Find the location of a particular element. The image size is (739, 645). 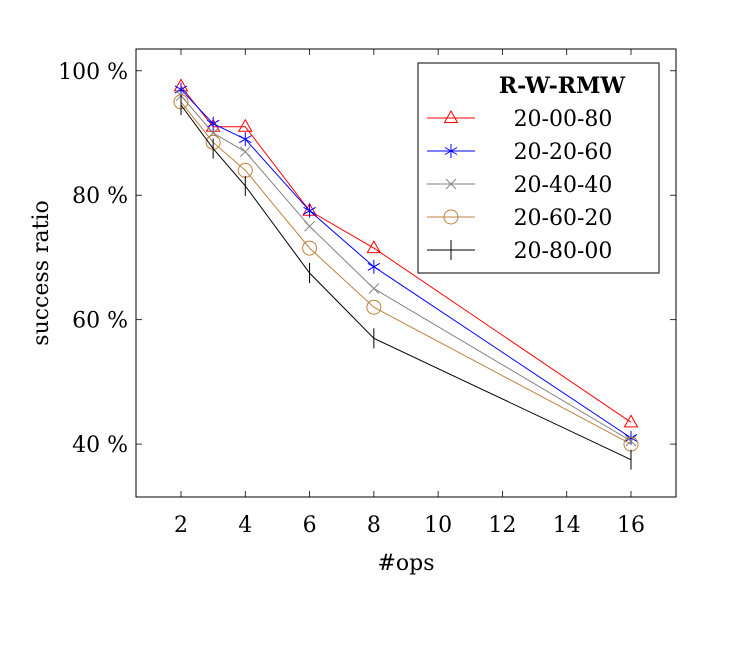

legend-label: 20-60-20 is located at coordinates (563, 218).